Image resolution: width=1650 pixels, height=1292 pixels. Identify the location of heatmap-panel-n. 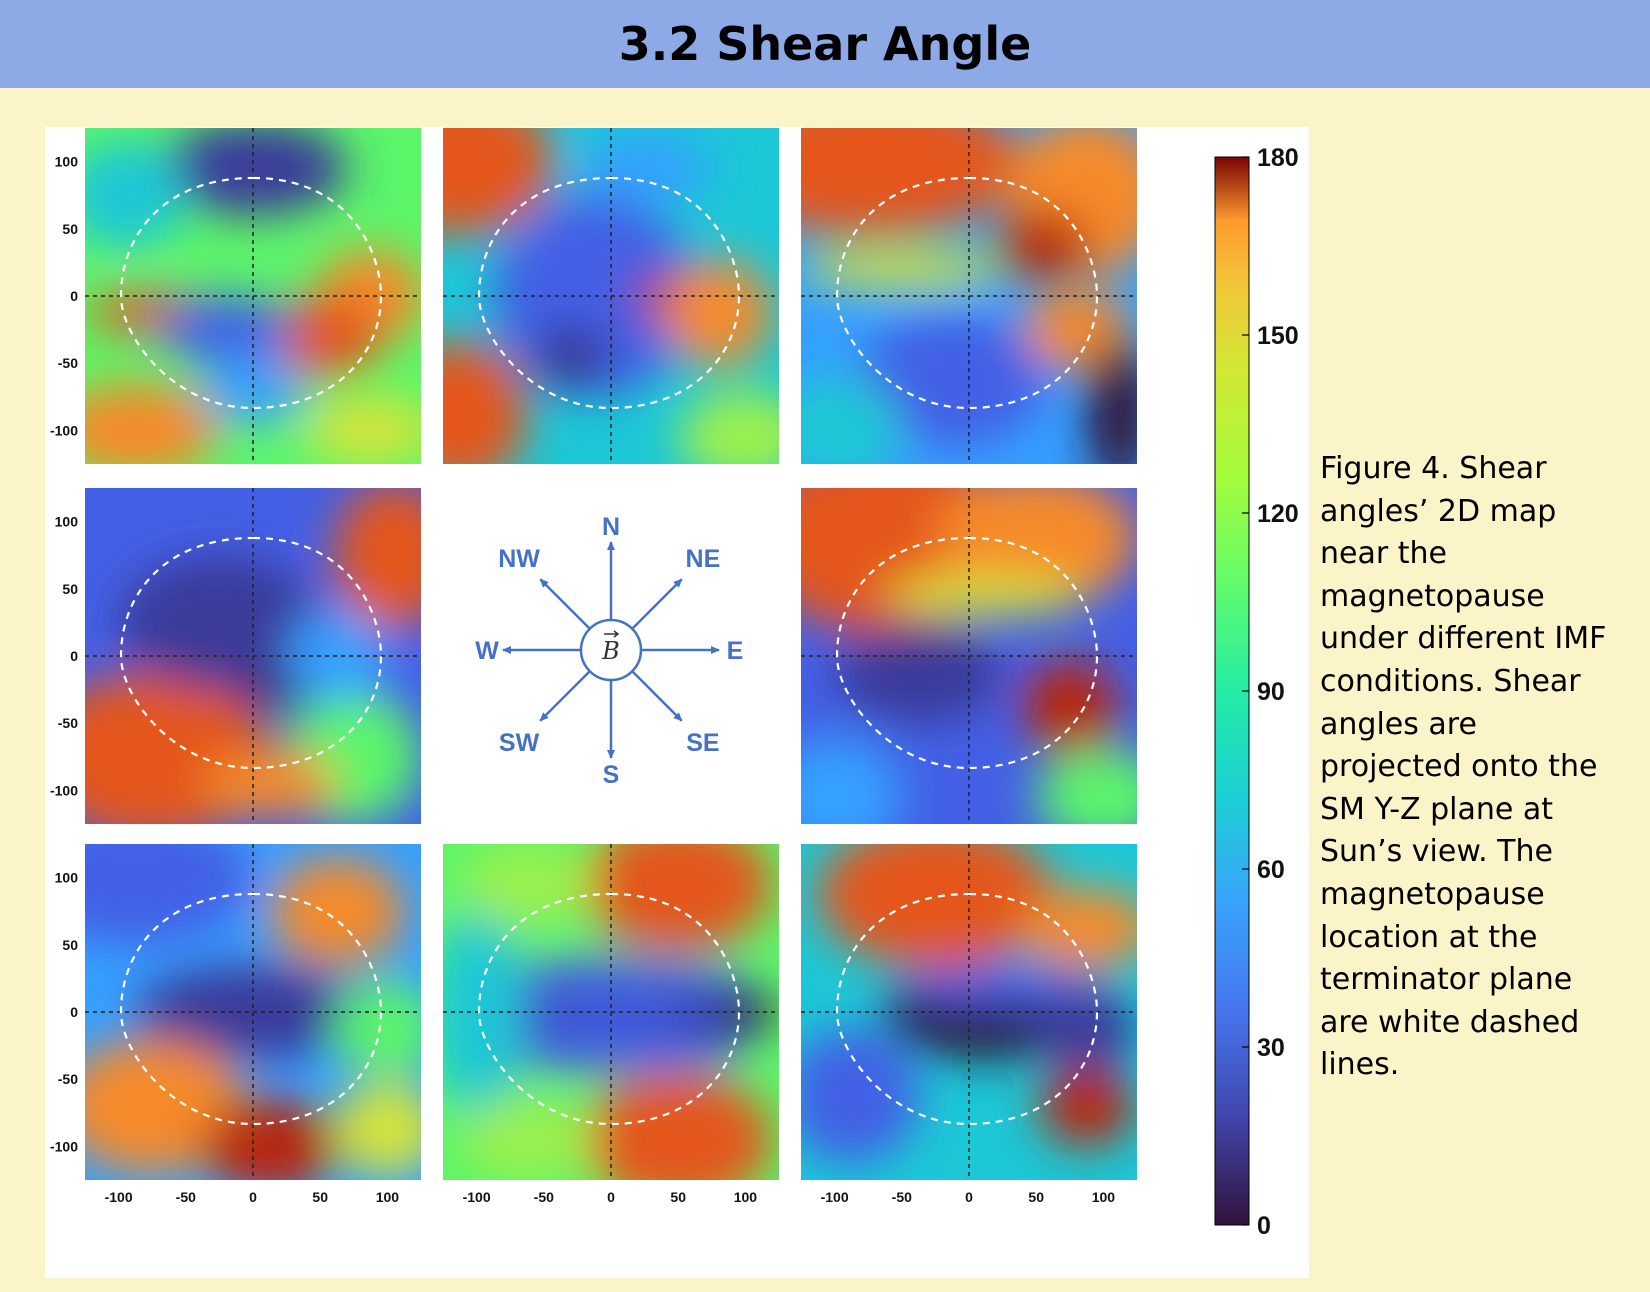
(611, 296).